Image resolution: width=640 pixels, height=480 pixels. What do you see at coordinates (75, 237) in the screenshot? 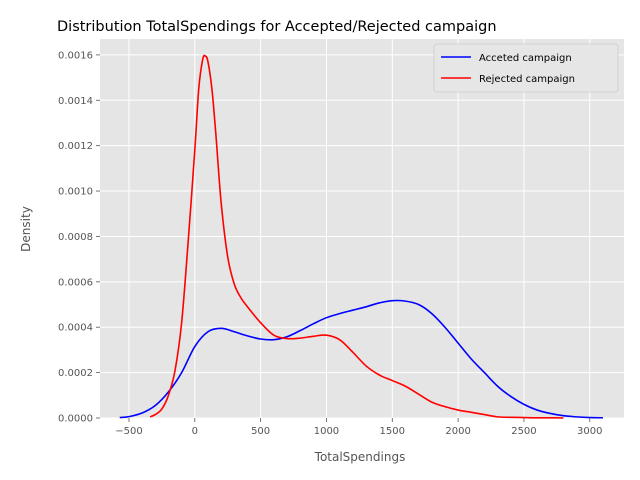
I see `y-tick-label: 0.0008` at bounding box center [75, 237].